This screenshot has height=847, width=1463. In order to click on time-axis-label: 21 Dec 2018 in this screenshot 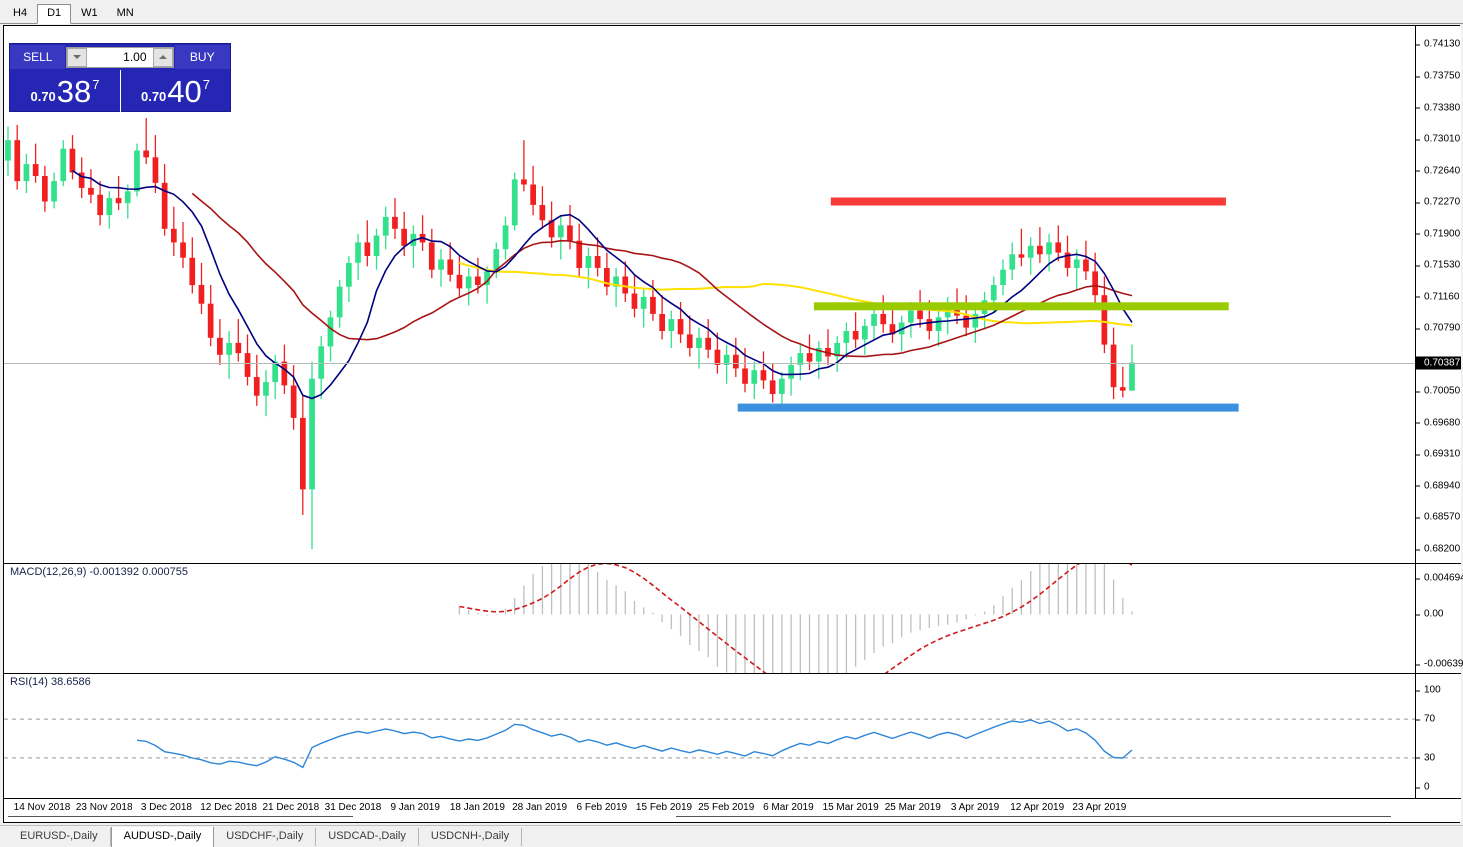, I will do `click(291, 807)`.